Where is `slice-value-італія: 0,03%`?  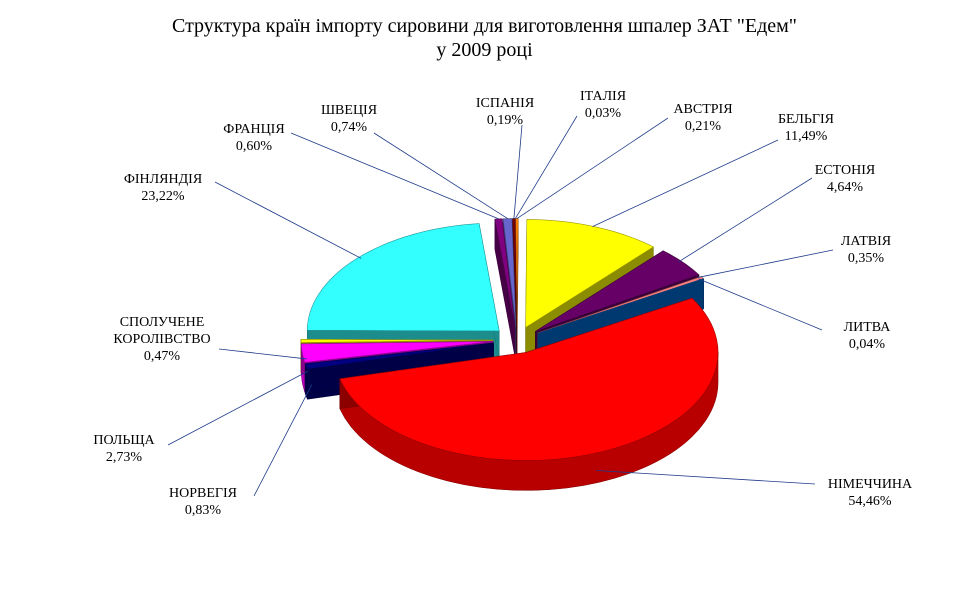 slice-value-італія: 0,03% is located at coordinates (603, 113).